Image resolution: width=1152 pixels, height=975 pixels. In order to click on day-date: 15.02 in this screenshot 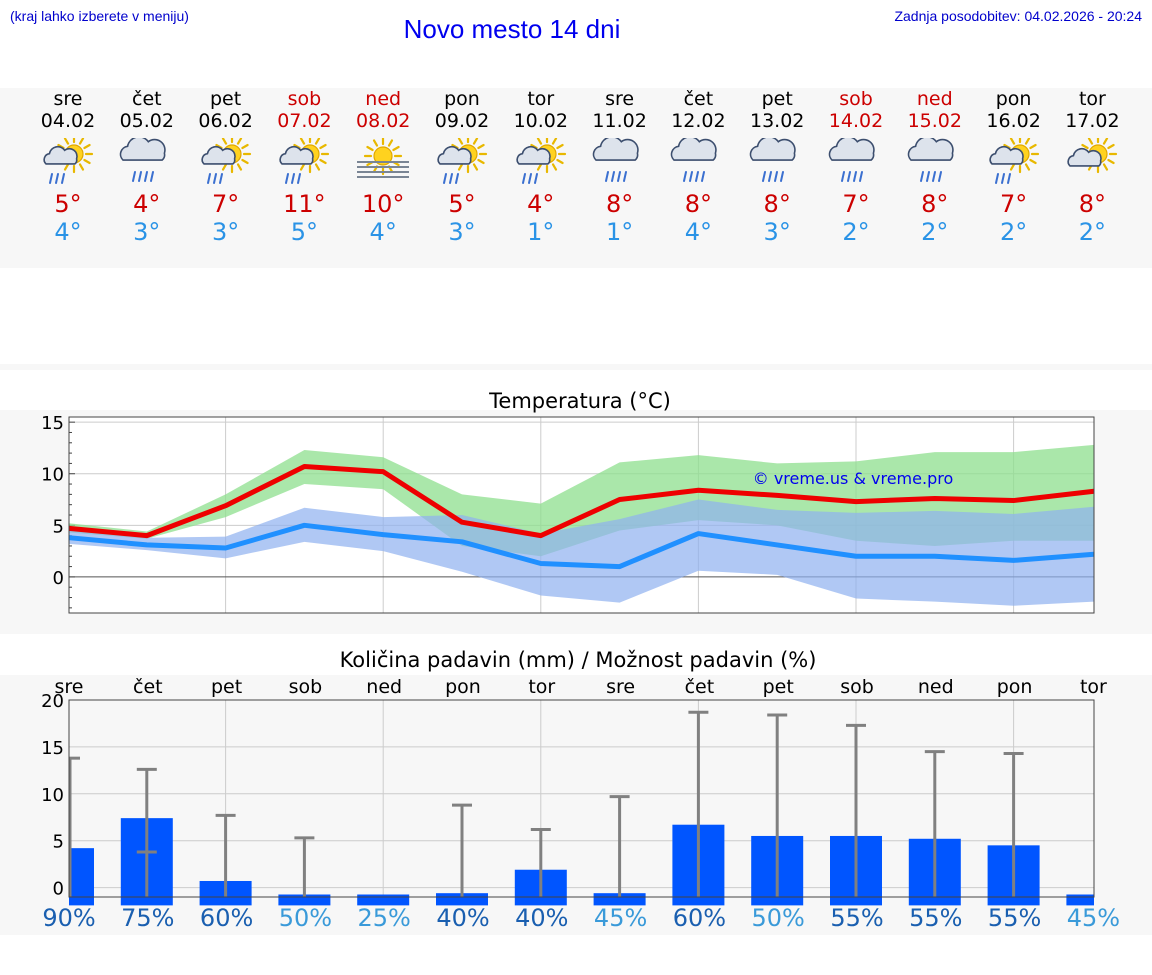, I will do `click(934, 121)`.